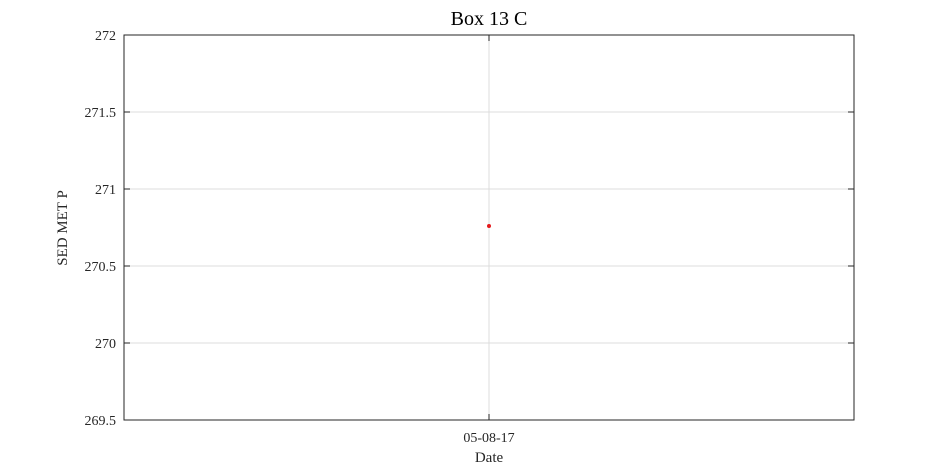 Image resolution: width=945 pixels, height=472 pixels. Describe the element at coordinates (105, 344) in the screenshot. I see `y-tick-label: 270` at that location.